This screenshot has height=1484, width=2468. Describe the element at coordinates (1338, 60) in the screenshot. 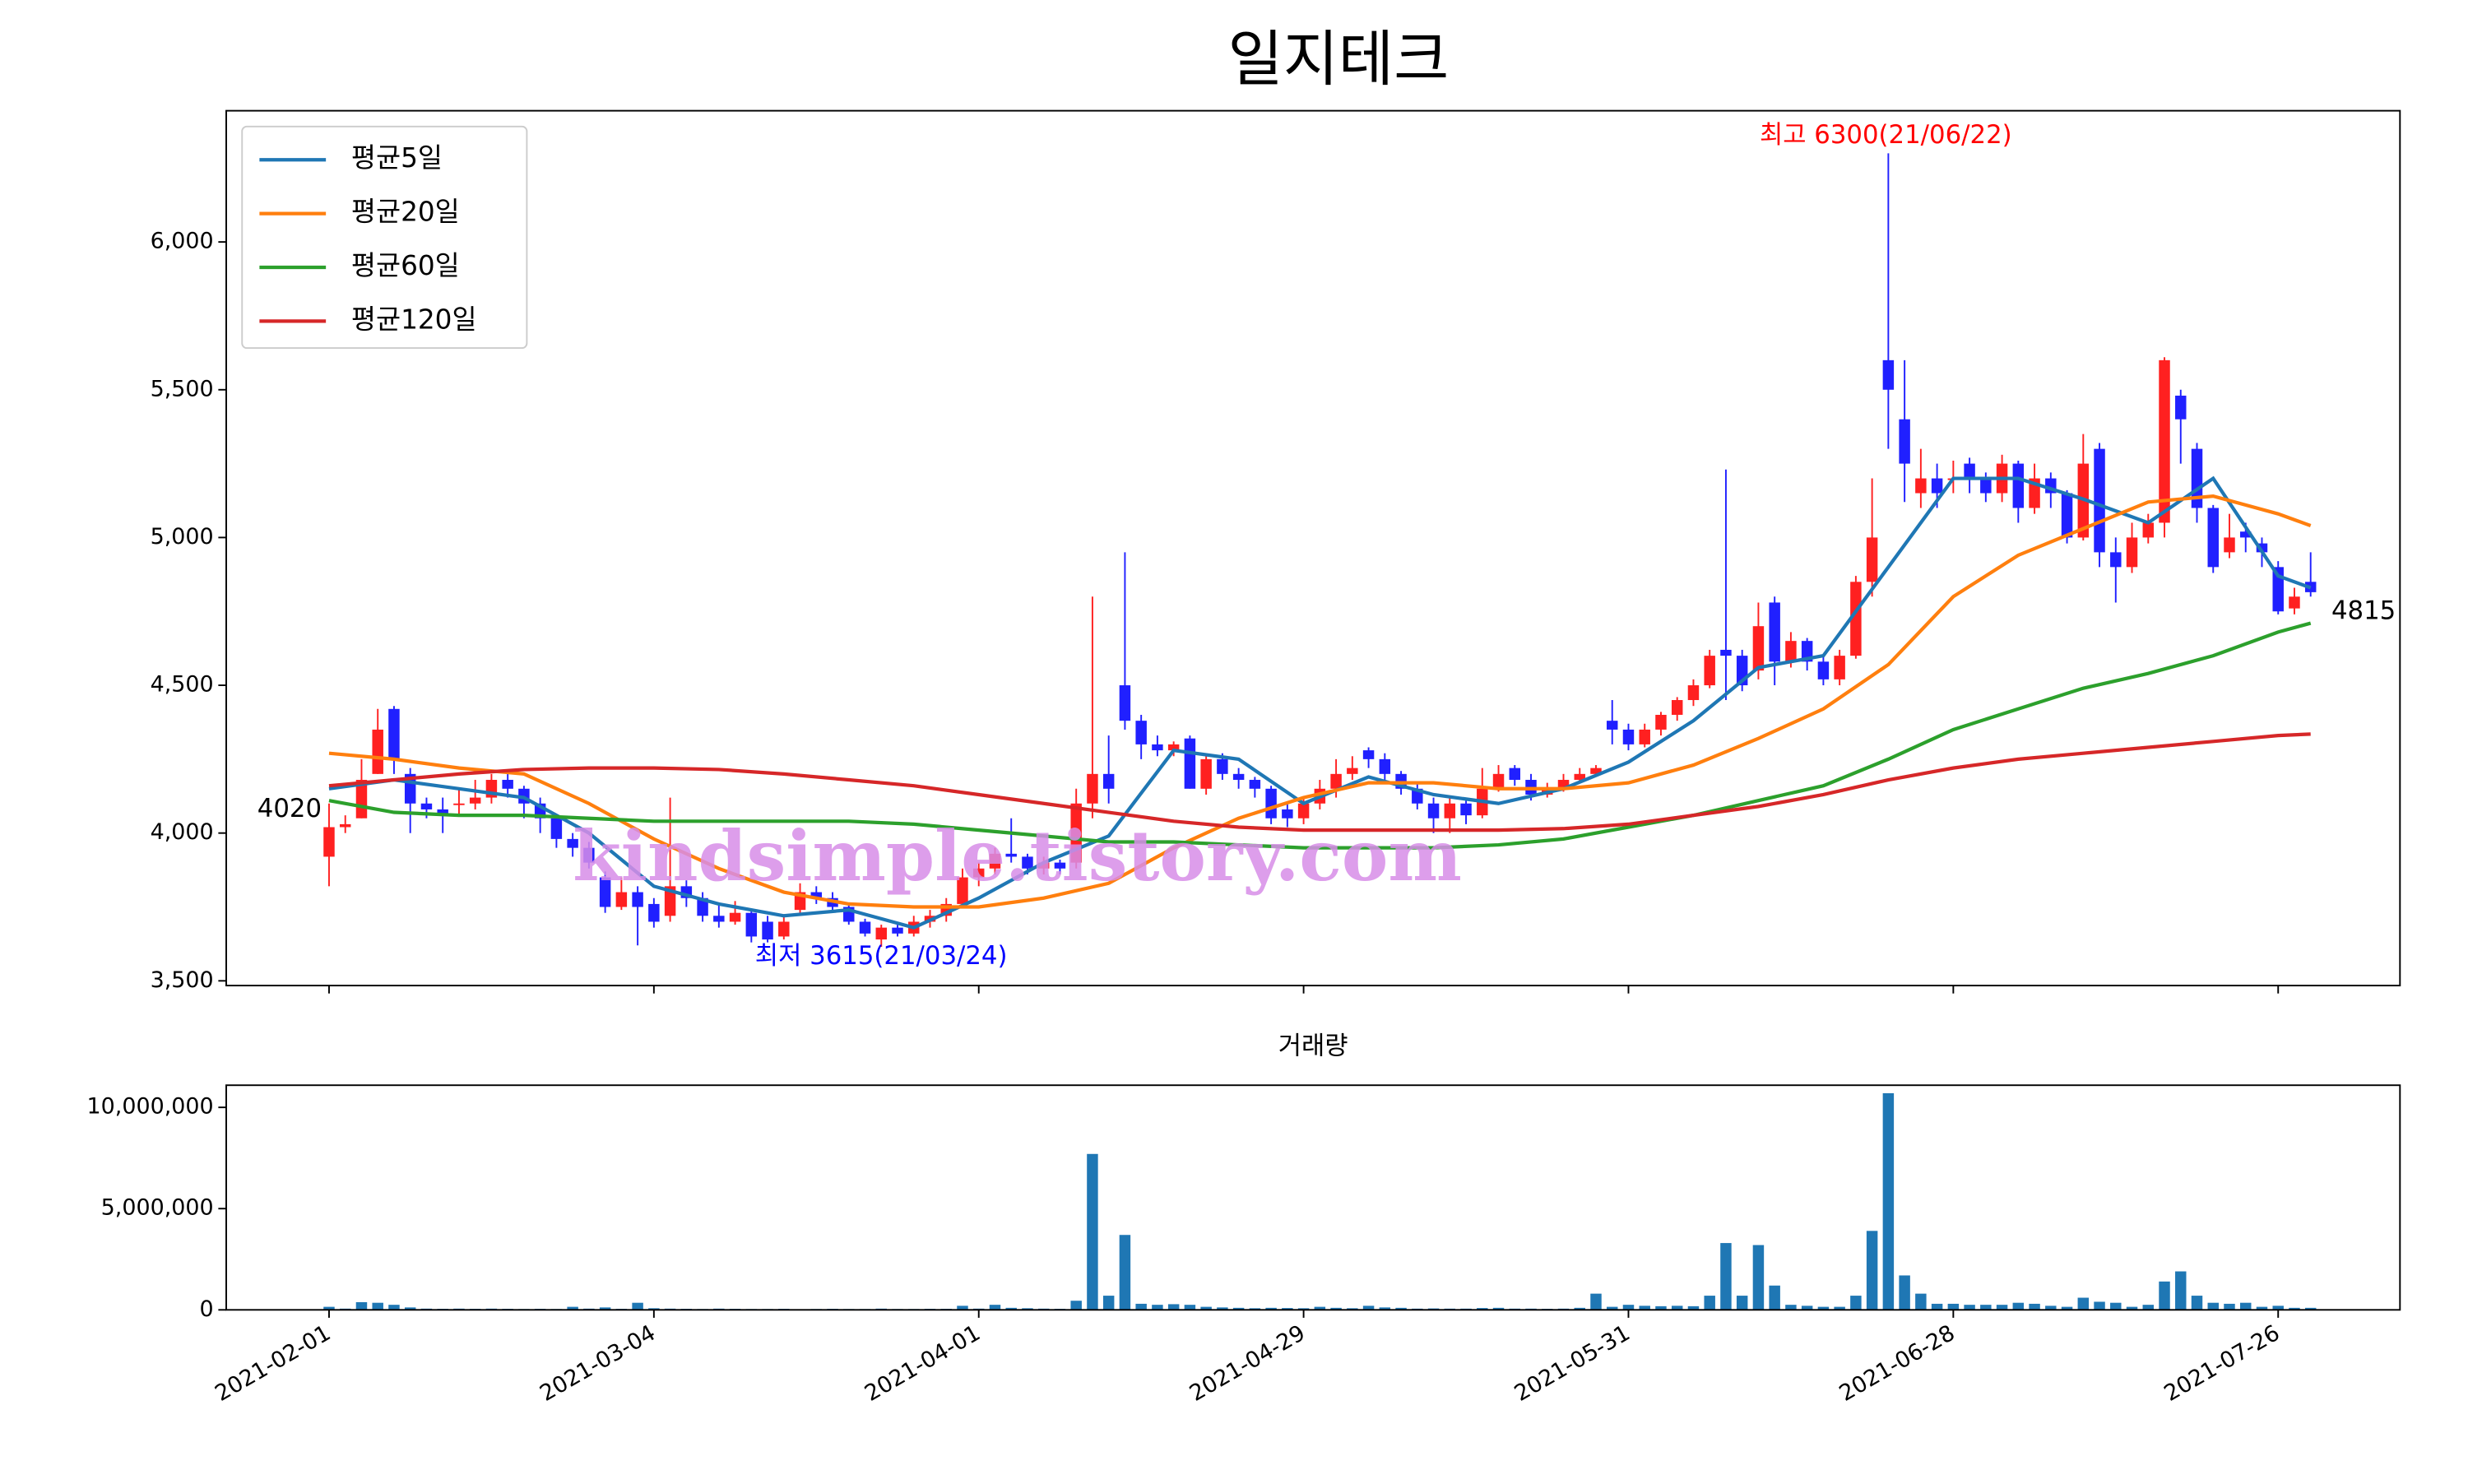

I see `chart-title: 일지테크` at that location.